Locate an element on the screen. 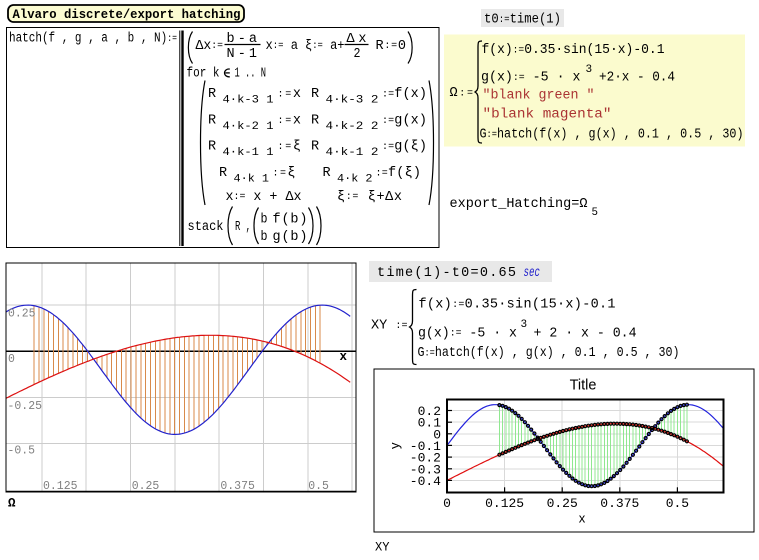  svg-text: R:=0 is located at coordinates (391, 46).